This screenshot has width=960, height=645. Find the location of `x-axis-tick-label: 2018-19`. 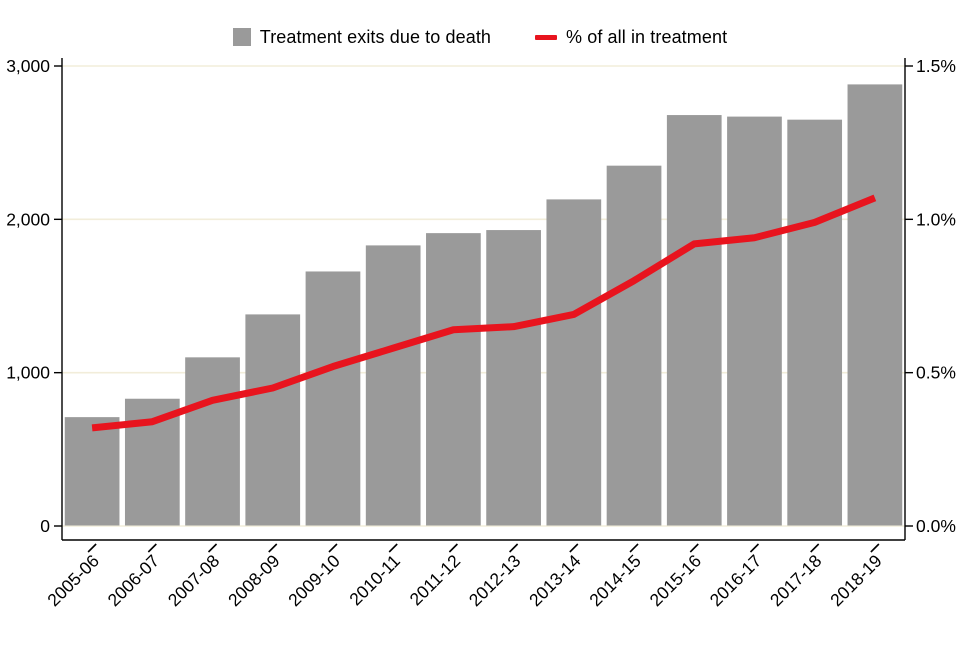

x-axis-tick-label: 2018-19 is located at coordinates (856, 581).